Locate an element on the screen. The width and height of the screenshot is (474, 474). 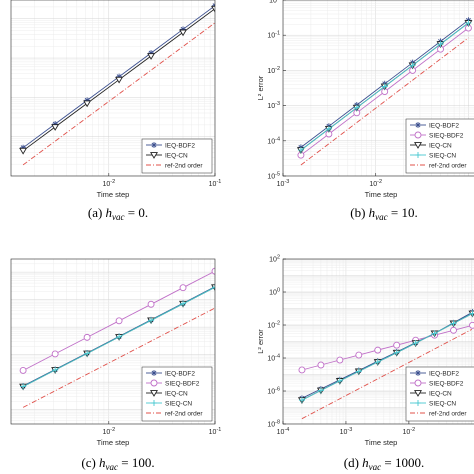
panel-caption: (a) hvac = 0. is located at coordinates (118, 213).